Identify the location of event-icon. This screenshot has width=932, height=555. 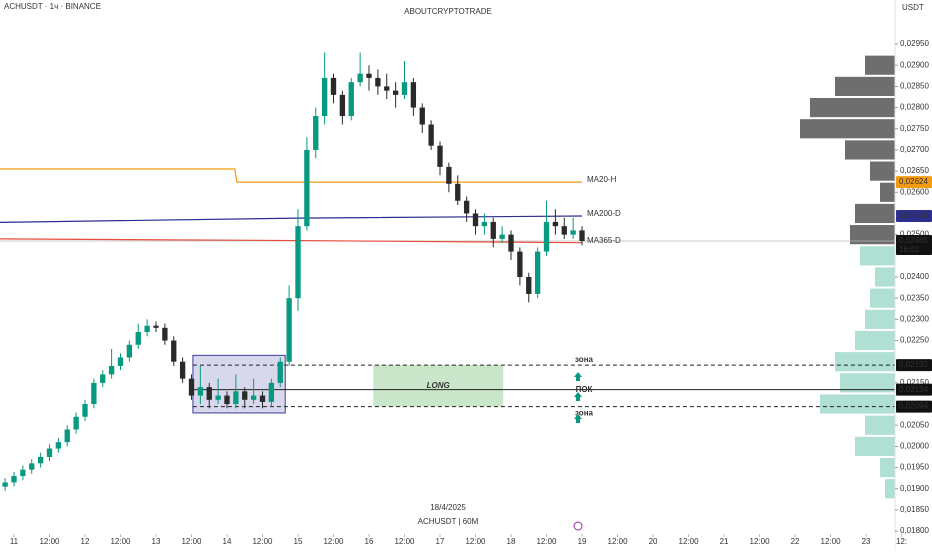
(578, 526).